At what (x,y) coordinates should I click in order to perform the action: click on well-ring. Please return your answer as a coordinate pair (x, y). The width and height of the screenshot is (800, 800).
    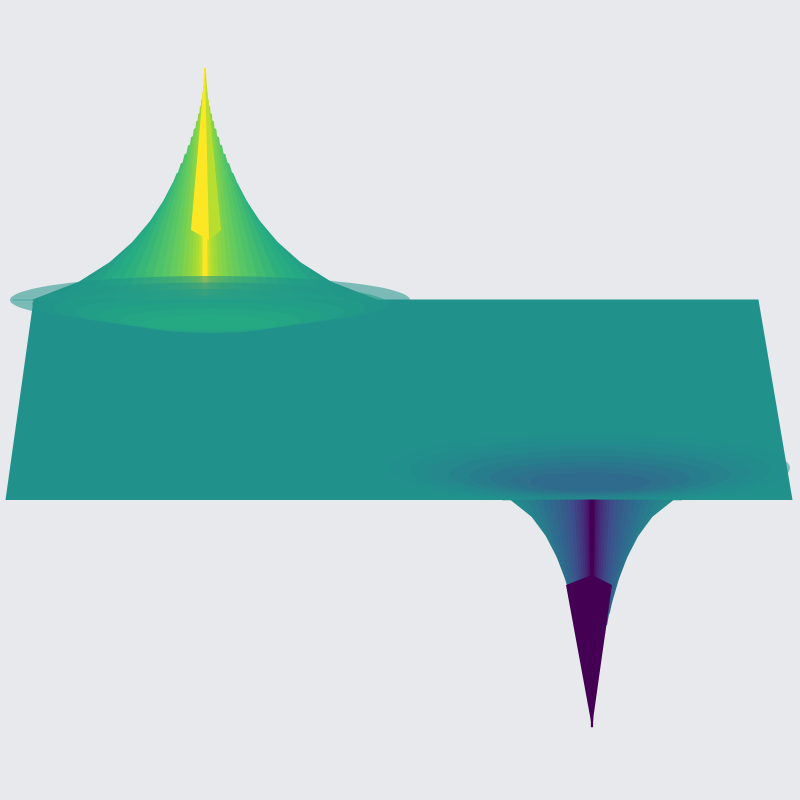
    Looking at the image, I should click on (590, 482).